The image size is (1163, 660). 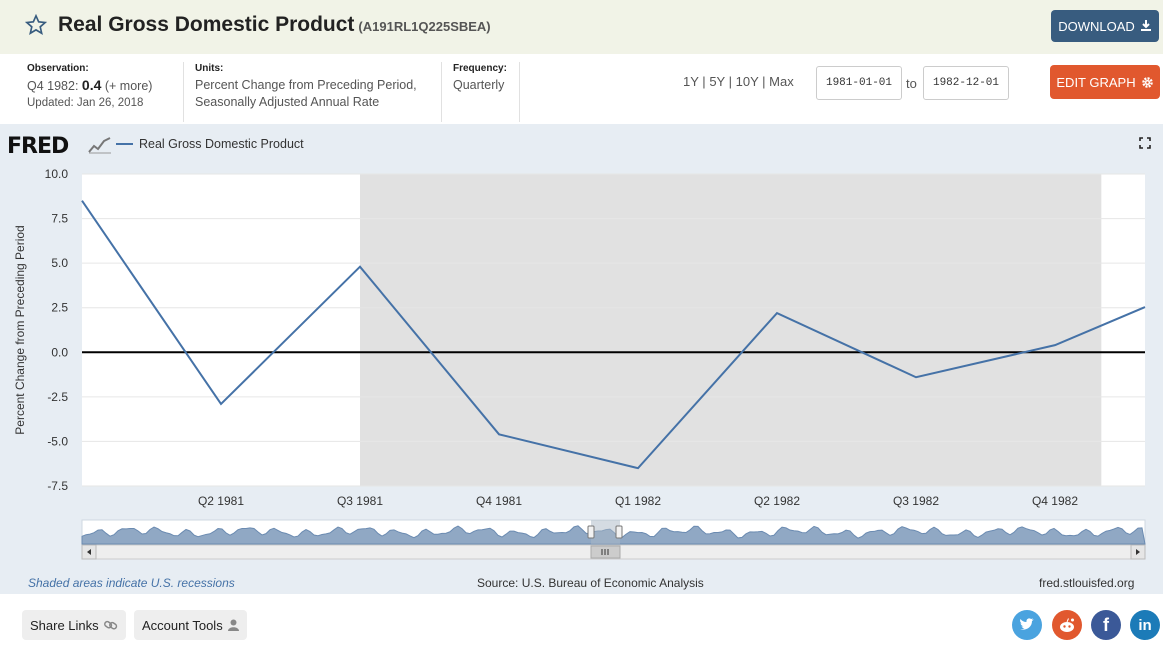 I want to click on range-links: 1Y | 5Y | 10Y | Max, so click(x=738, y=81).